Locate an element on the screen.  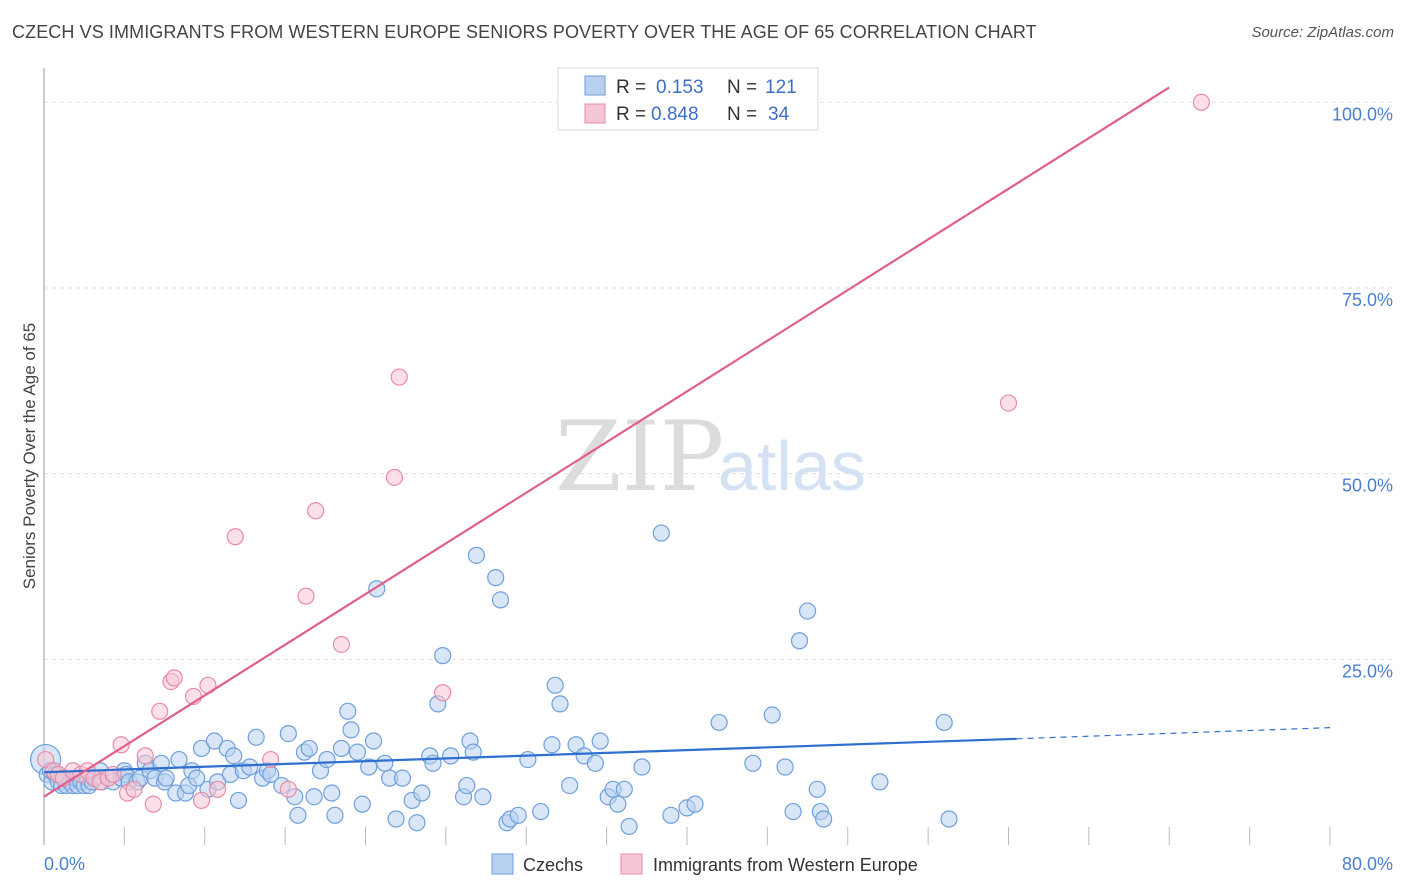
stats-n-value-czechs: 121 is located at coordinates (781, 87).